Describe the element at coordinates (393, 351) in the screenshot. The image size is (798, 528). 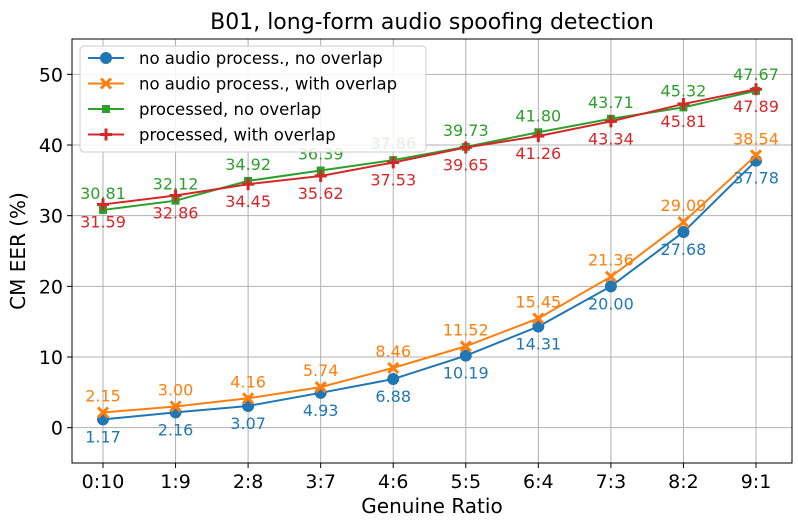
I see `data-label: 8.46` at that location.